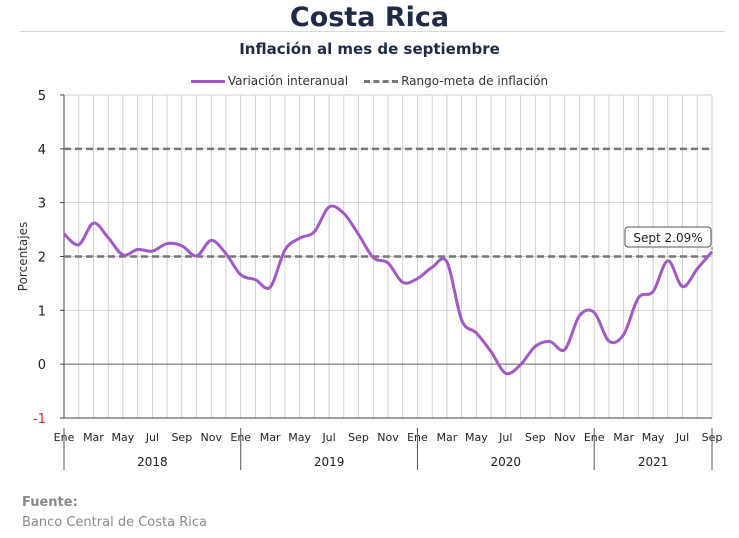 The image size is (739, 538). Describe the element at coordinates (23, 256) in the screenshot. I see `y-axis-title: Porcentajes` at that location.